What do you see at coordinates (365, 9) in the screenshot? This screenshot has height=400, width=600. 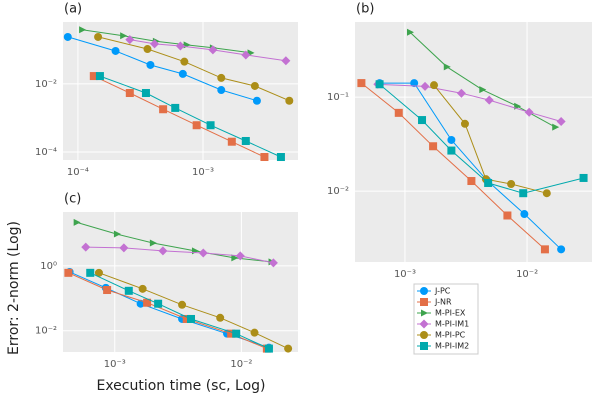 I see `panel-title: (b)` at bounding box center [365, 9].